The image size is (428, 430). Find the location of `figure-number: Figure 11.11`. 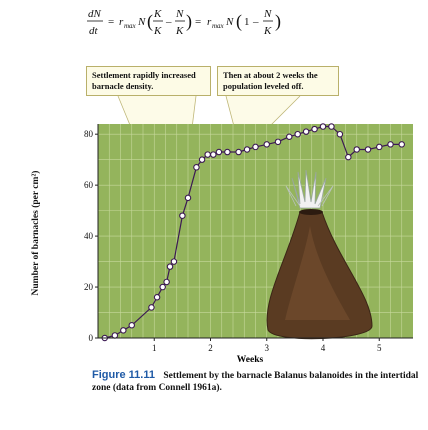

figure-number: Figure 11.11 is located at coordinates (123, 375).